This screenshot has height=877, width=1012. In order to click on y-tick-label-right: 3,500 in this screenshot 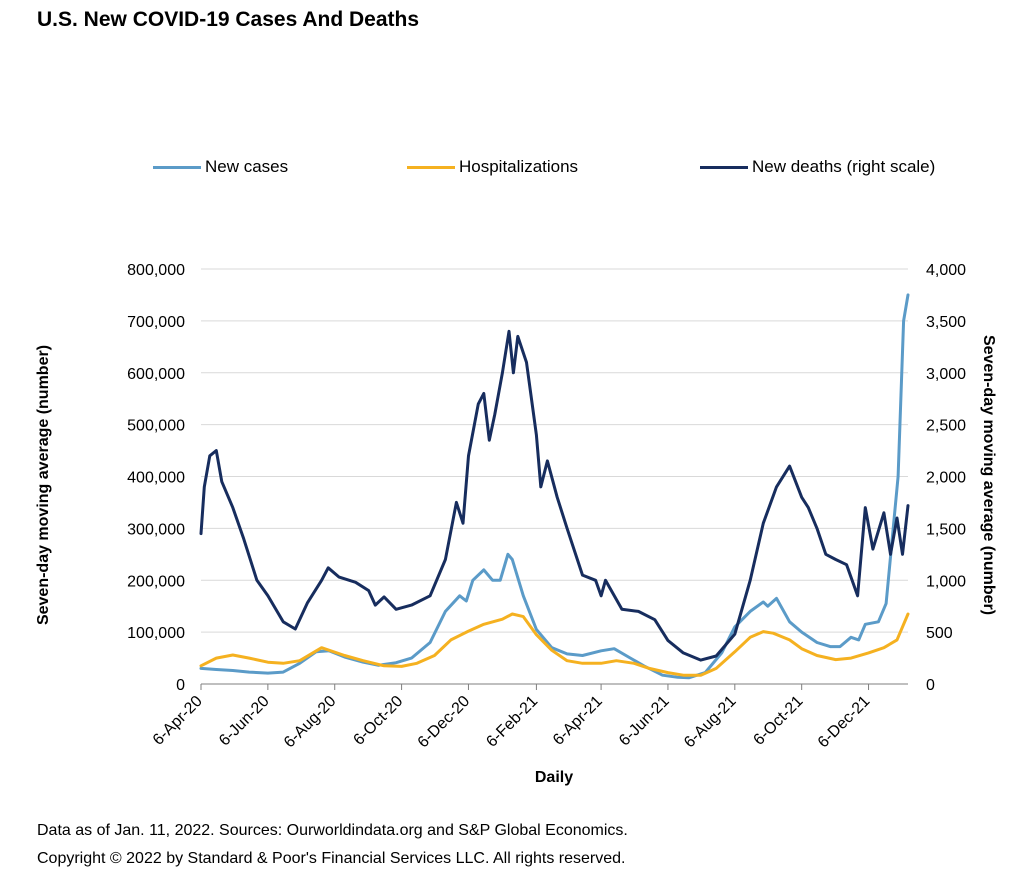, I will do `click(946, 322)`.